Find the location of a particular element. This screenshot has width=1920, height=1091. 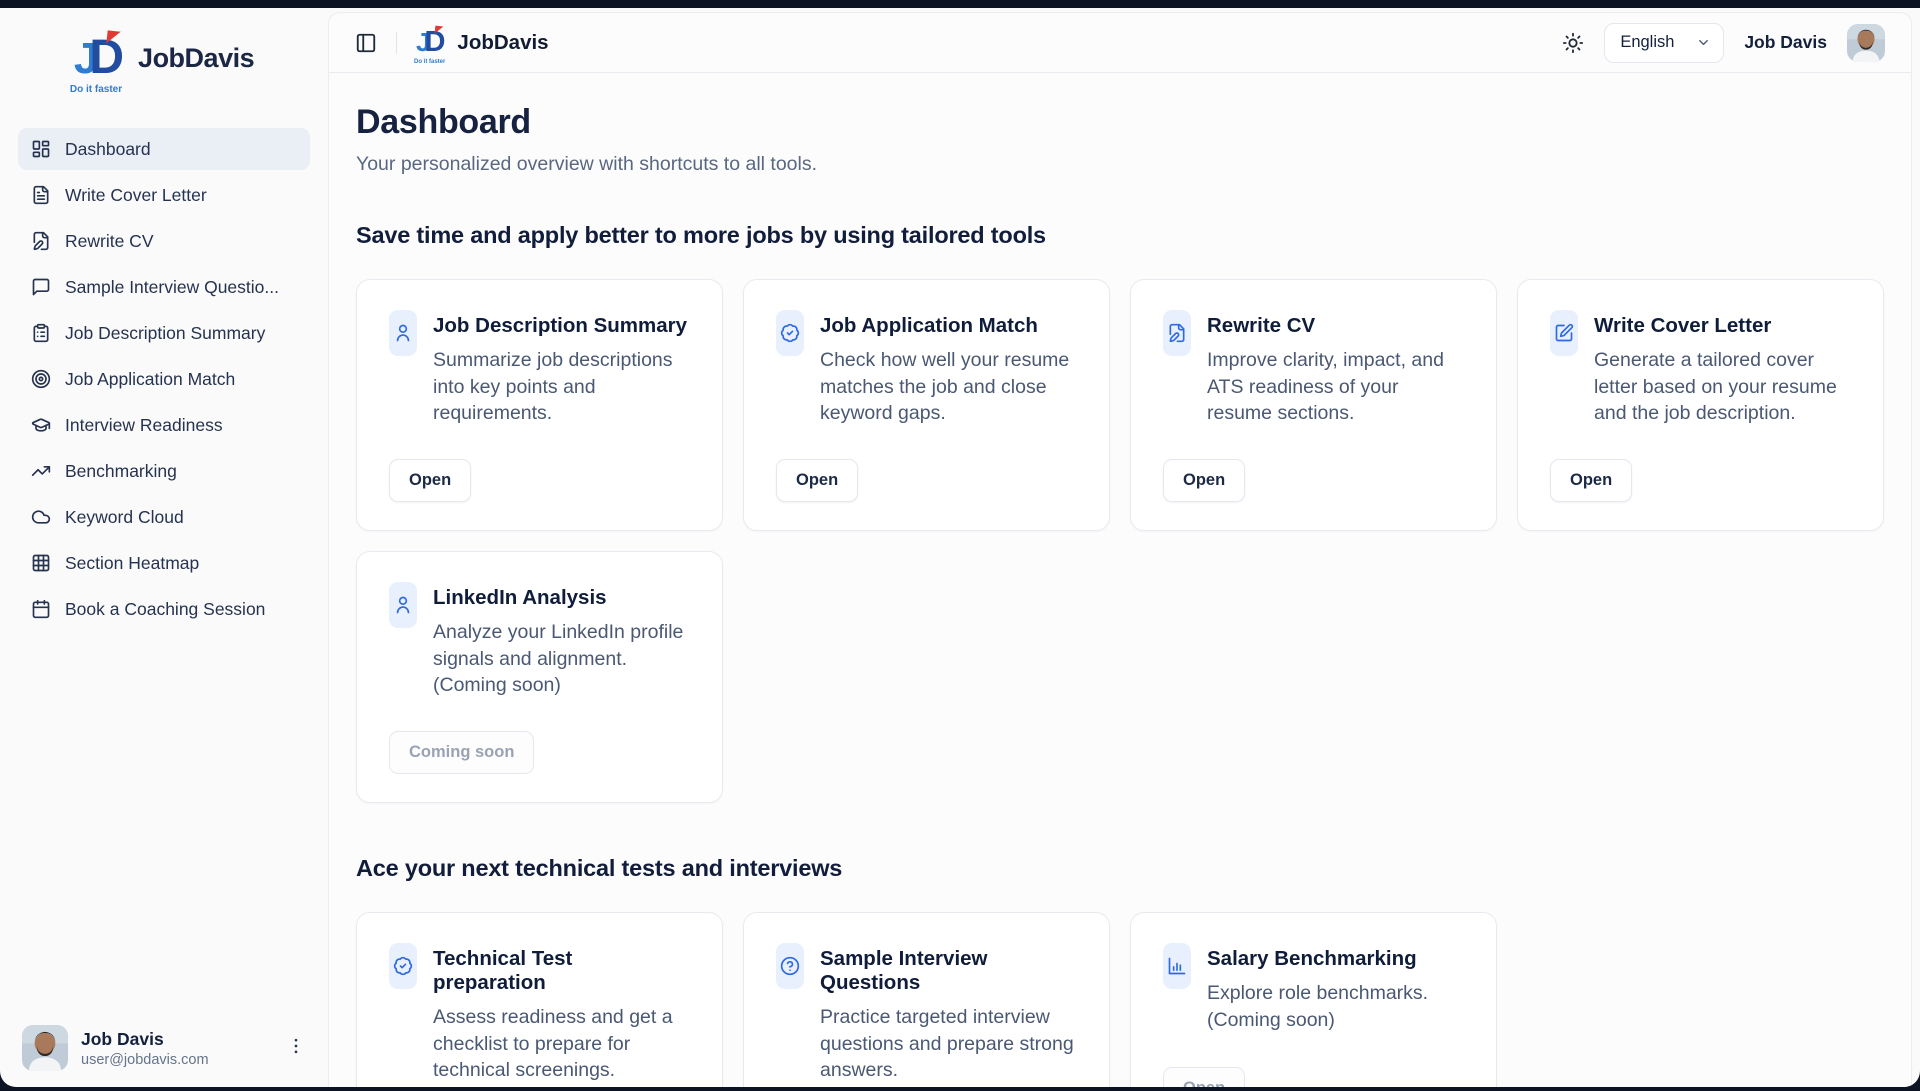

user-avatar is located at coordinates (45, 1048).